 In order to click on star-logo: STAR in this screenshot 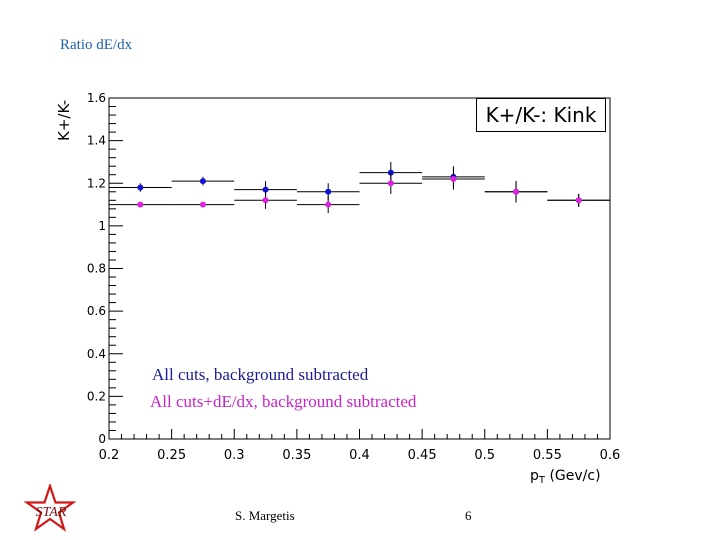, I will do `click(50, 508)`.